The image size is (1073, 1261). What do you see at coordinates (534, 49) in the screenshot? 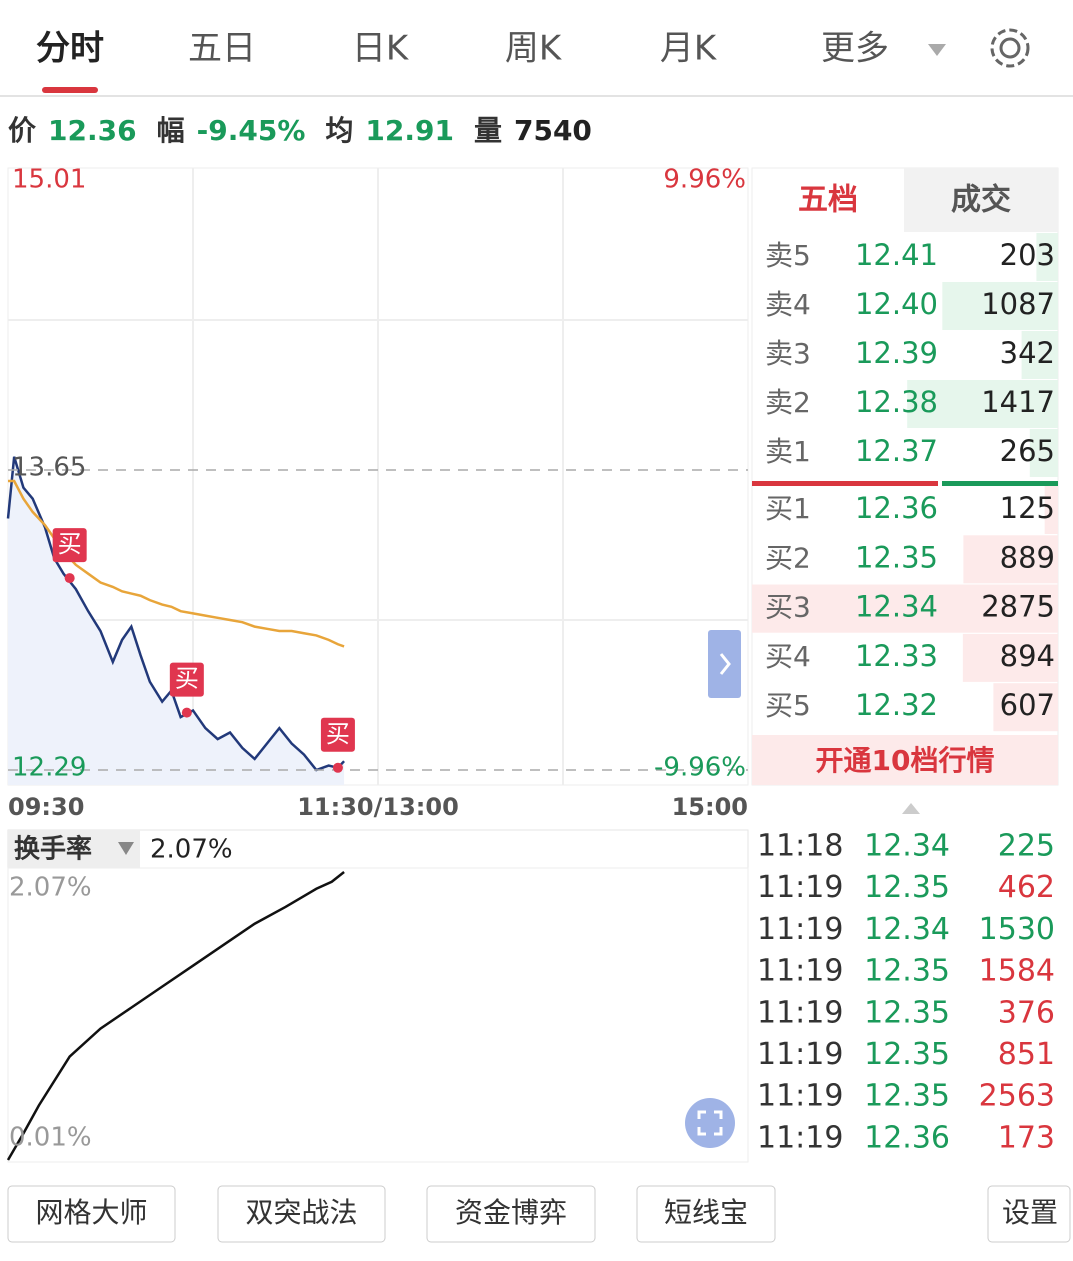
I see `tab: 周K` at bounding box center [534, 49].